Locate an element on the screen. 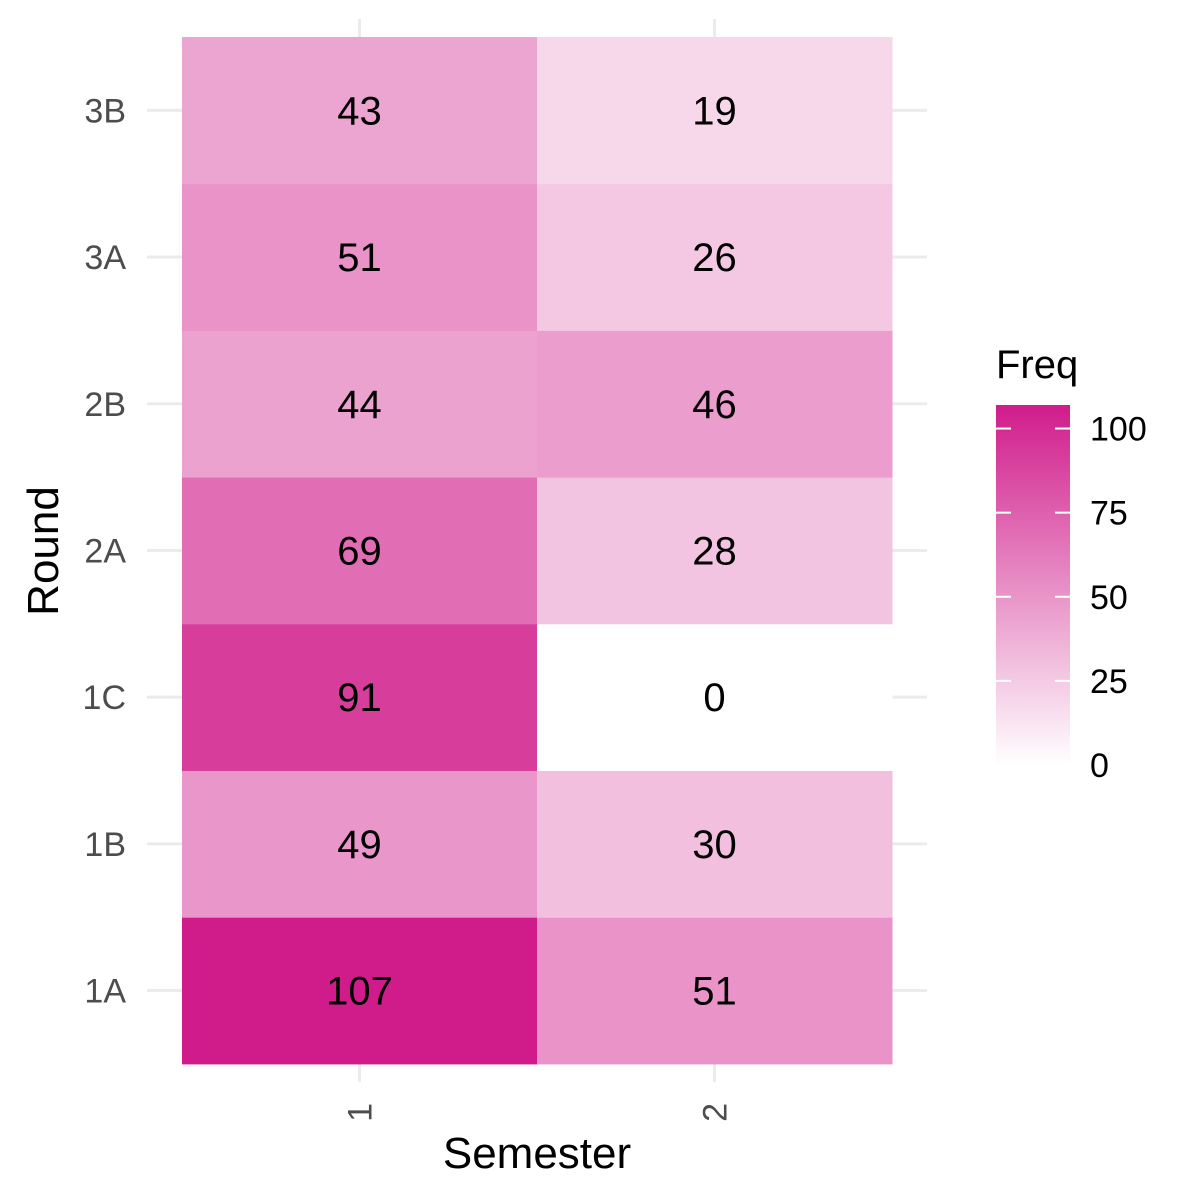  y-tick-label: 2A is located at coordinates (105, 551).